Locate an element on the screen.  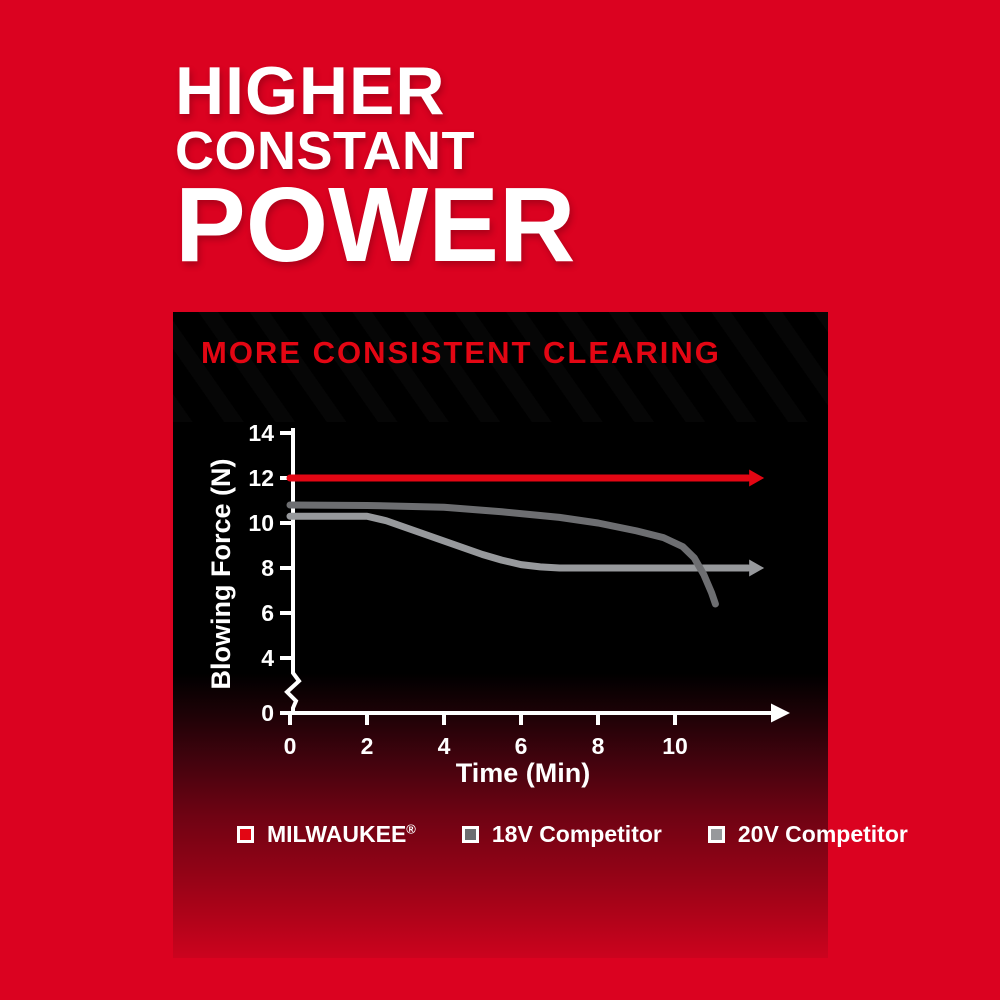
legend-swatch-20v-icon is located at coordinates (716, 834).